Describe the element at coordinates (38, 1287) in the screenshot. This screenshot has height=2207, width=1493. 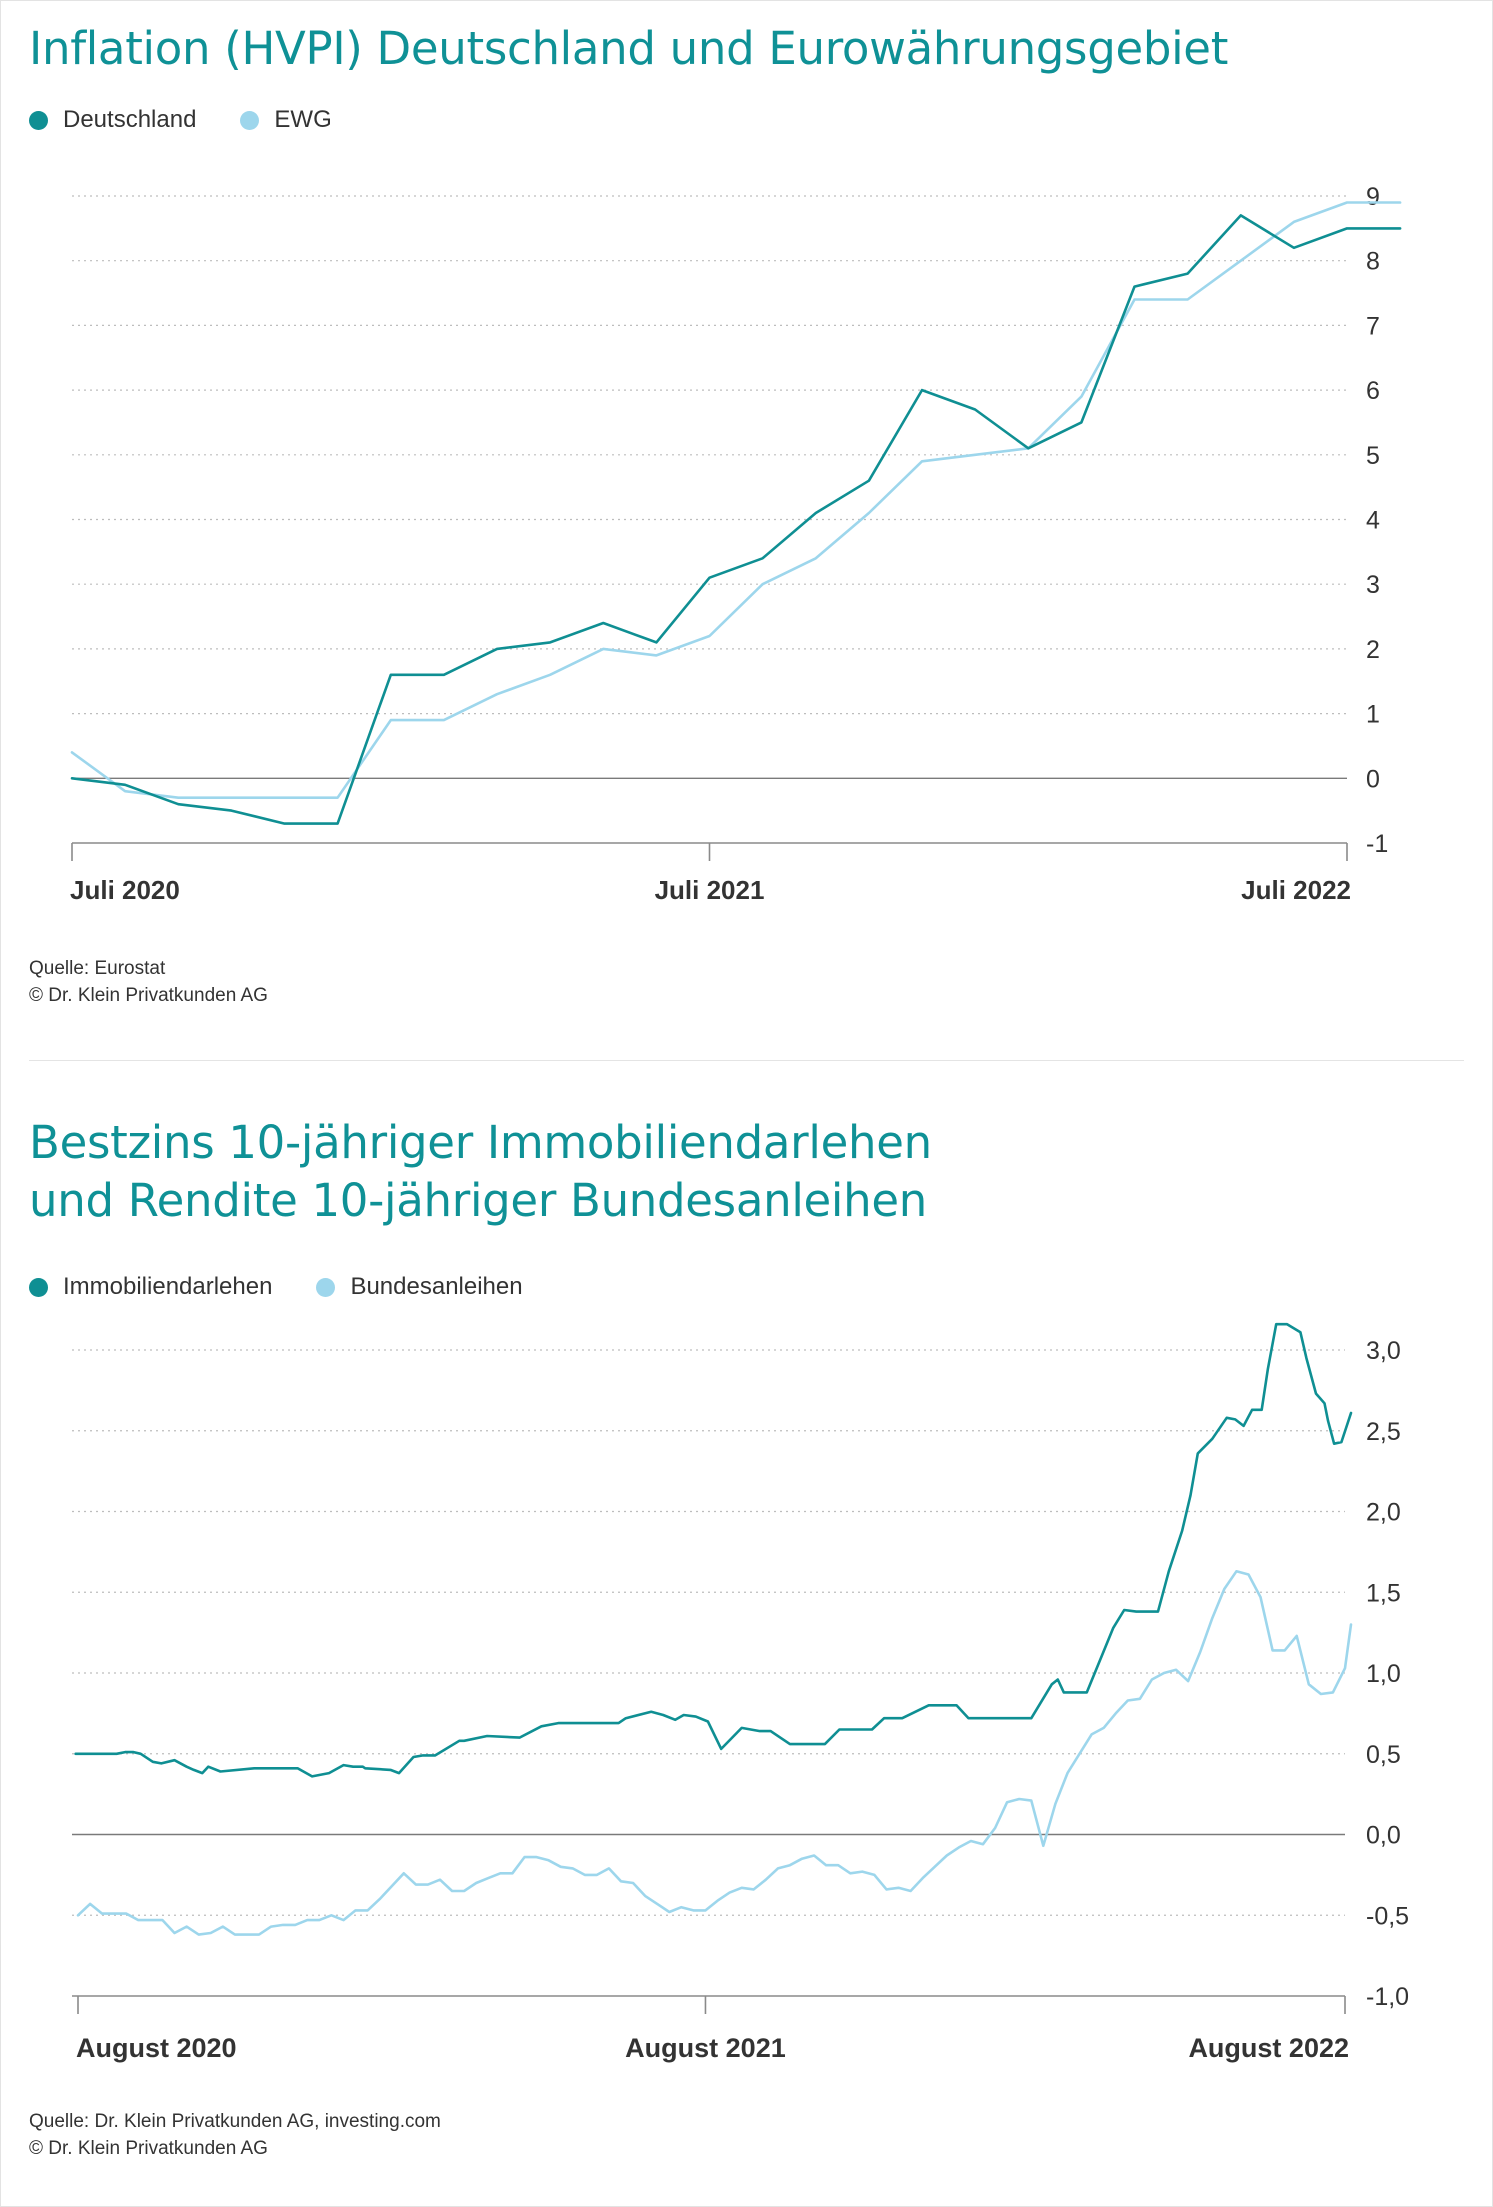
I see `legend-dot-immobiliendarlehen` at that location.